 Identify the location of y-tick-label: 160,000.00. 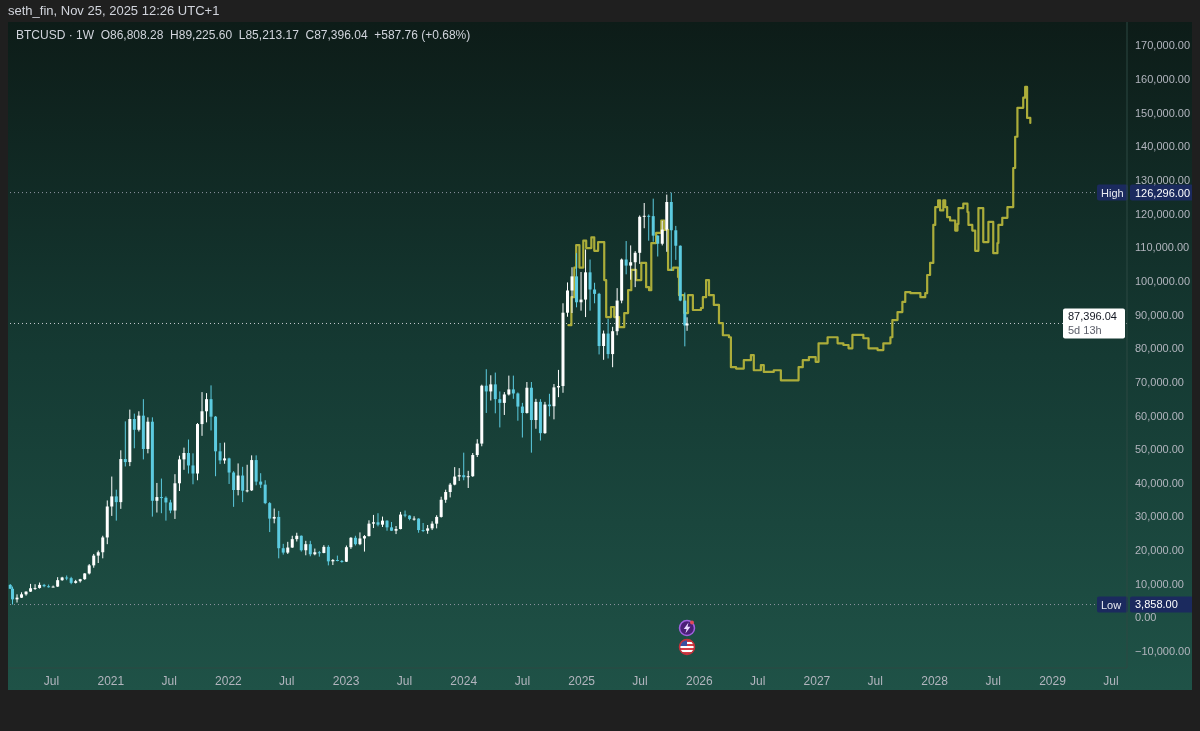
(1163, 79).